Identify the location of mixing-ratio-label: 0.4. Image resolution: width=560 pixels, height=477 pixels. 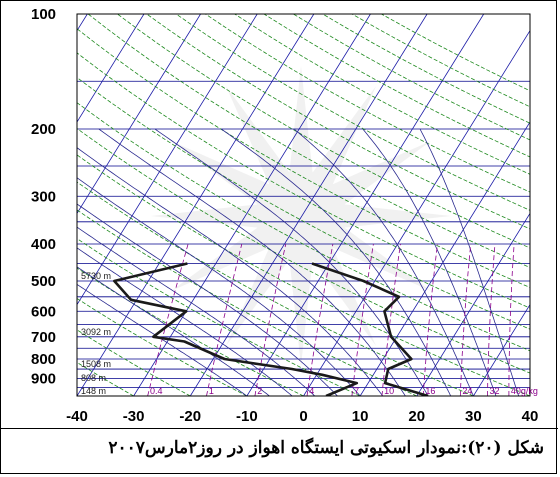
(156, 391).